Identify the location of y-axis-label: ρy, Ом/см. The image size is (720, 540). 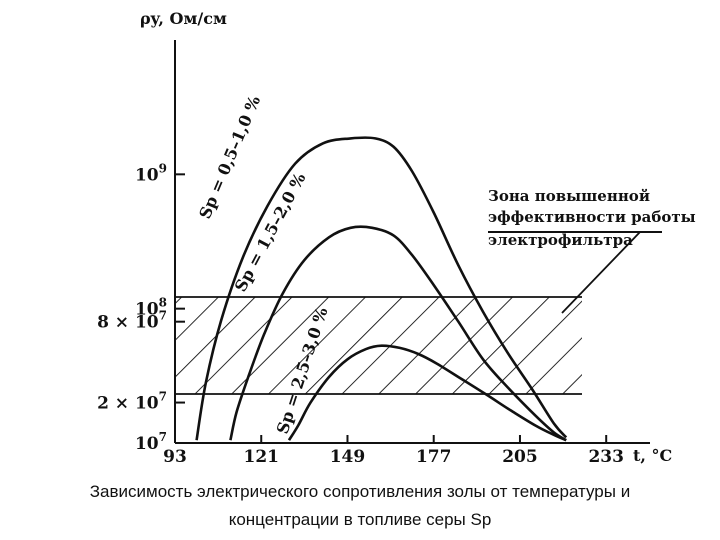
(183, 18).